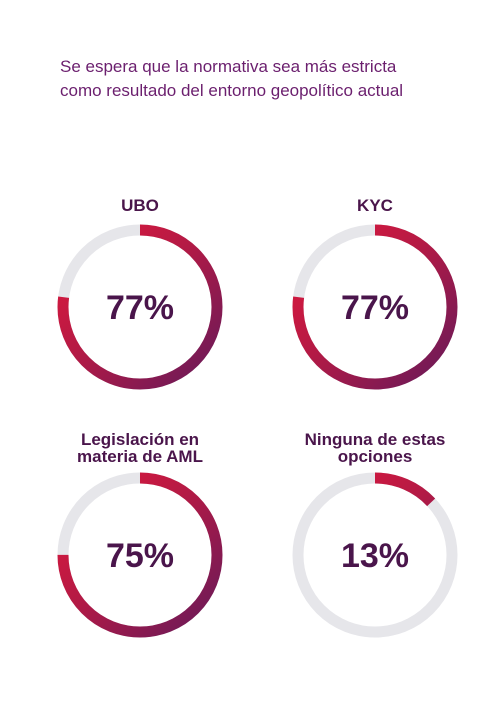  I want to click on gauge-kyc: 77%, so click(375, 307).